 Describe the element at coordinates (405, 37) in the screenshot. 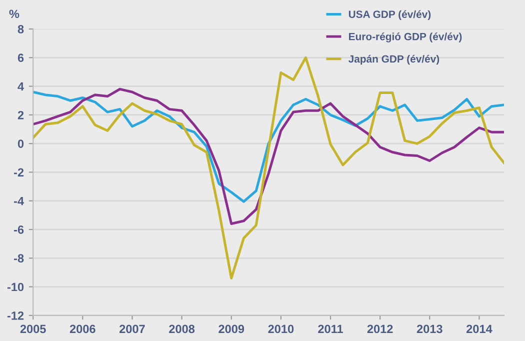

I see `legend-label: Euro-régió GDP (év/év)` at that location.